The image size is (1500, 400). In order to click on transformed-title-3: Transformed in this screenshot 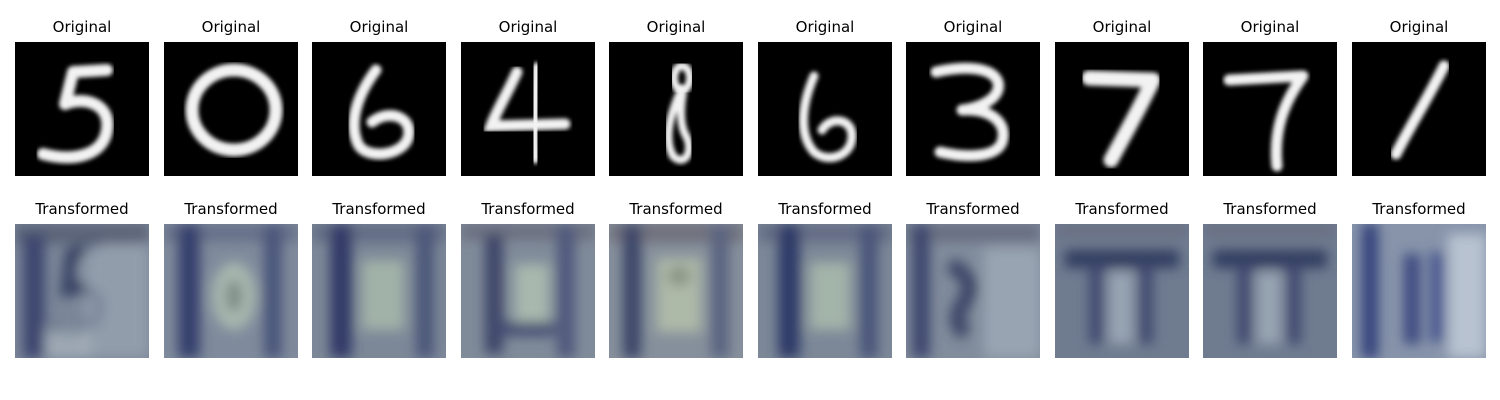, I will do `click(379, 209)`.